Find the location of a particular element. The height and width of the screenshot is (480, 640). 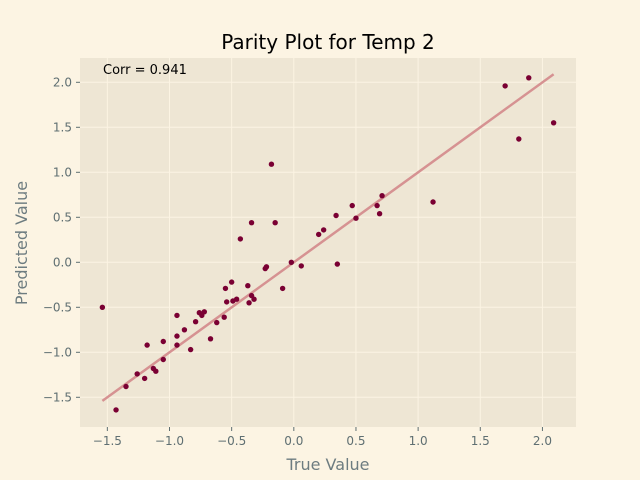

x-axis-label: True Value is located at coordinates (327, 464).